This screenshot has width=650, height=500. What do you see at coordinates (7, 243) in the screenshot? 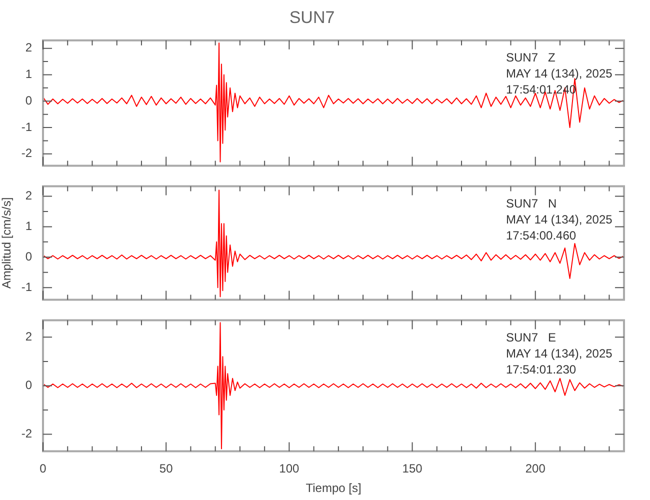
I see `y-axis-title: Amplitud [cm/s/s]` at bounding box center [7, 243].